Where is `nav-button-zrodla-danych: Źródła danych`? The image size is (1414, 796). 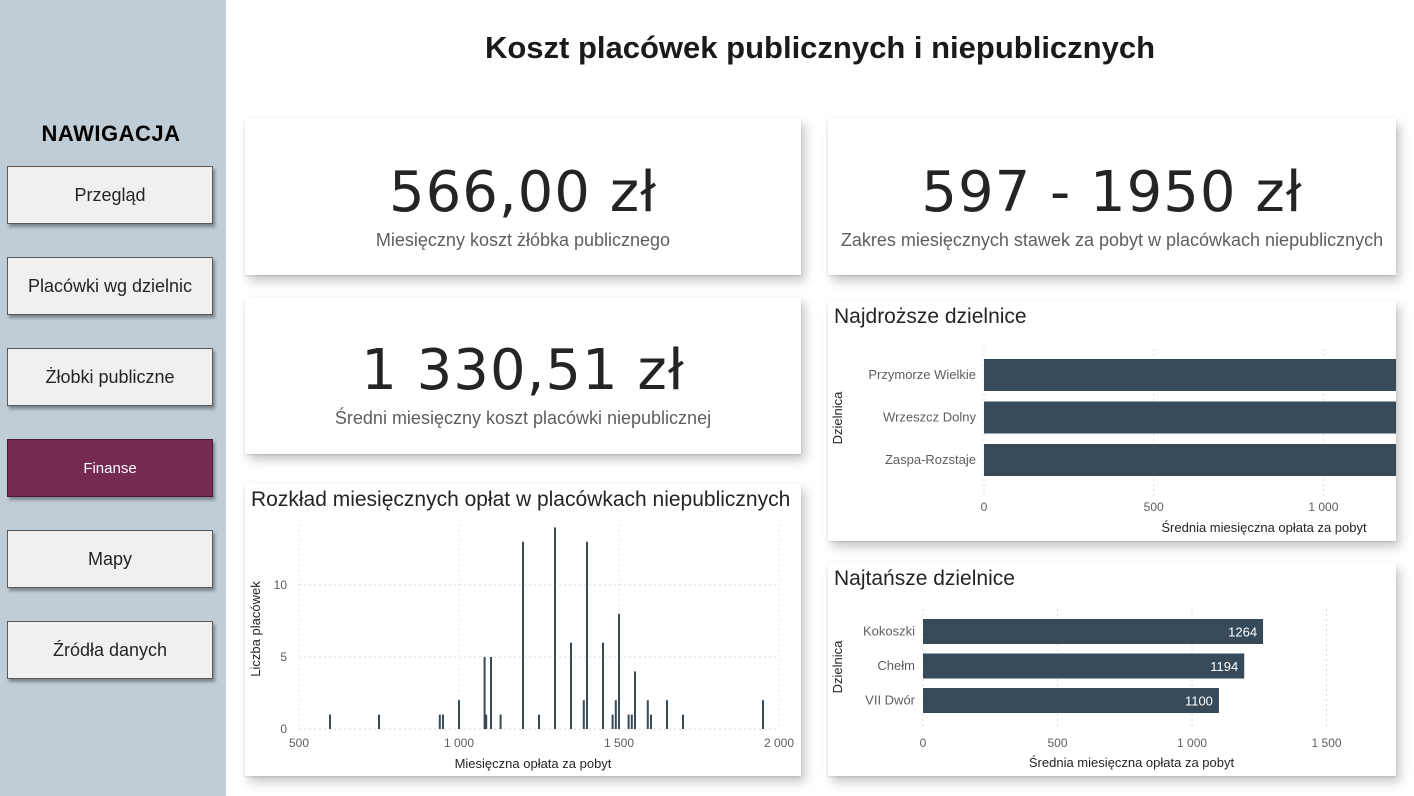
nav-button-zrodla-danych: Źródła danych is located at coordinates (110, 650).